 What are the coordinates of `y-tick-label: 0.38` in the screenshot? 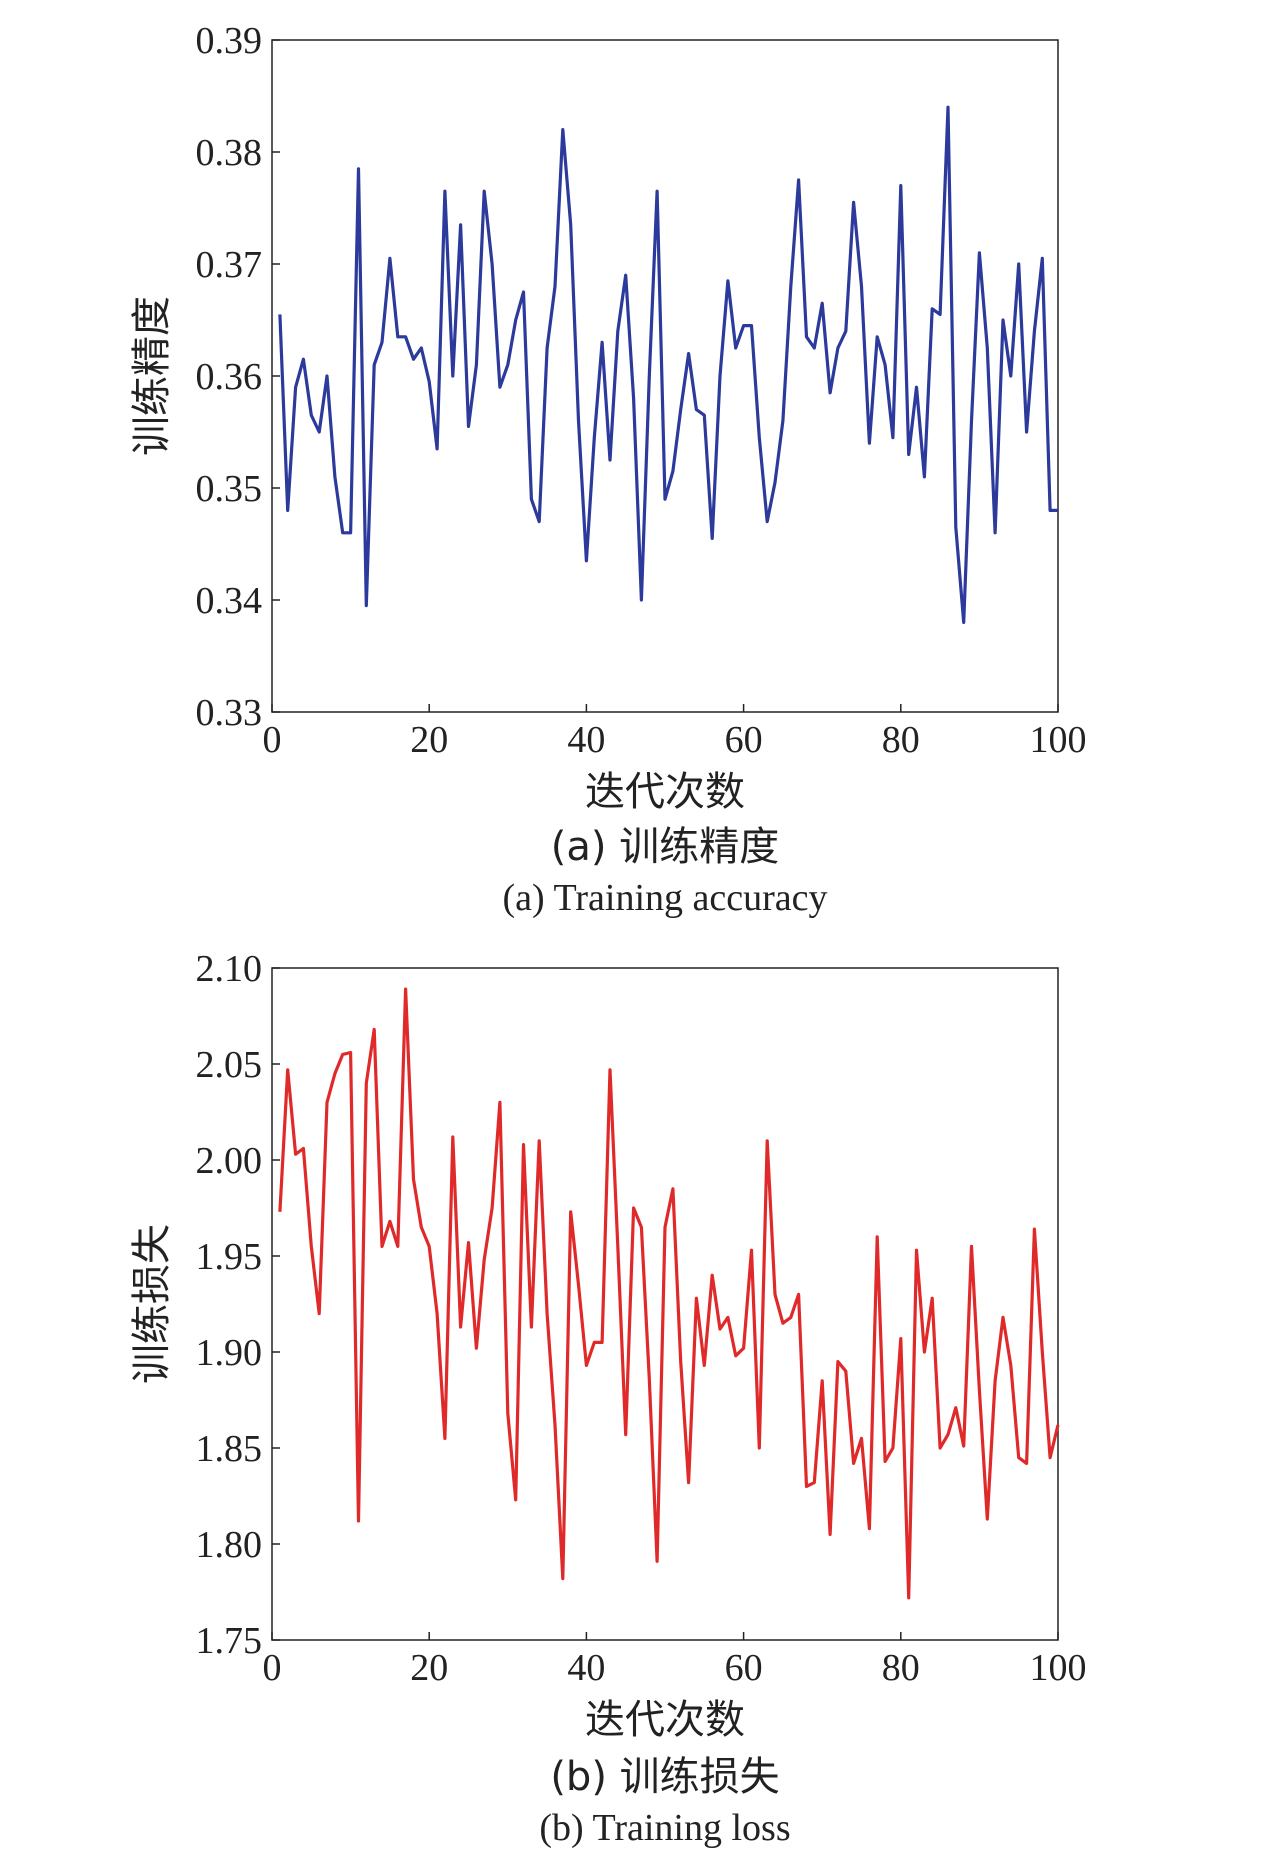 It's located at (229, 153).